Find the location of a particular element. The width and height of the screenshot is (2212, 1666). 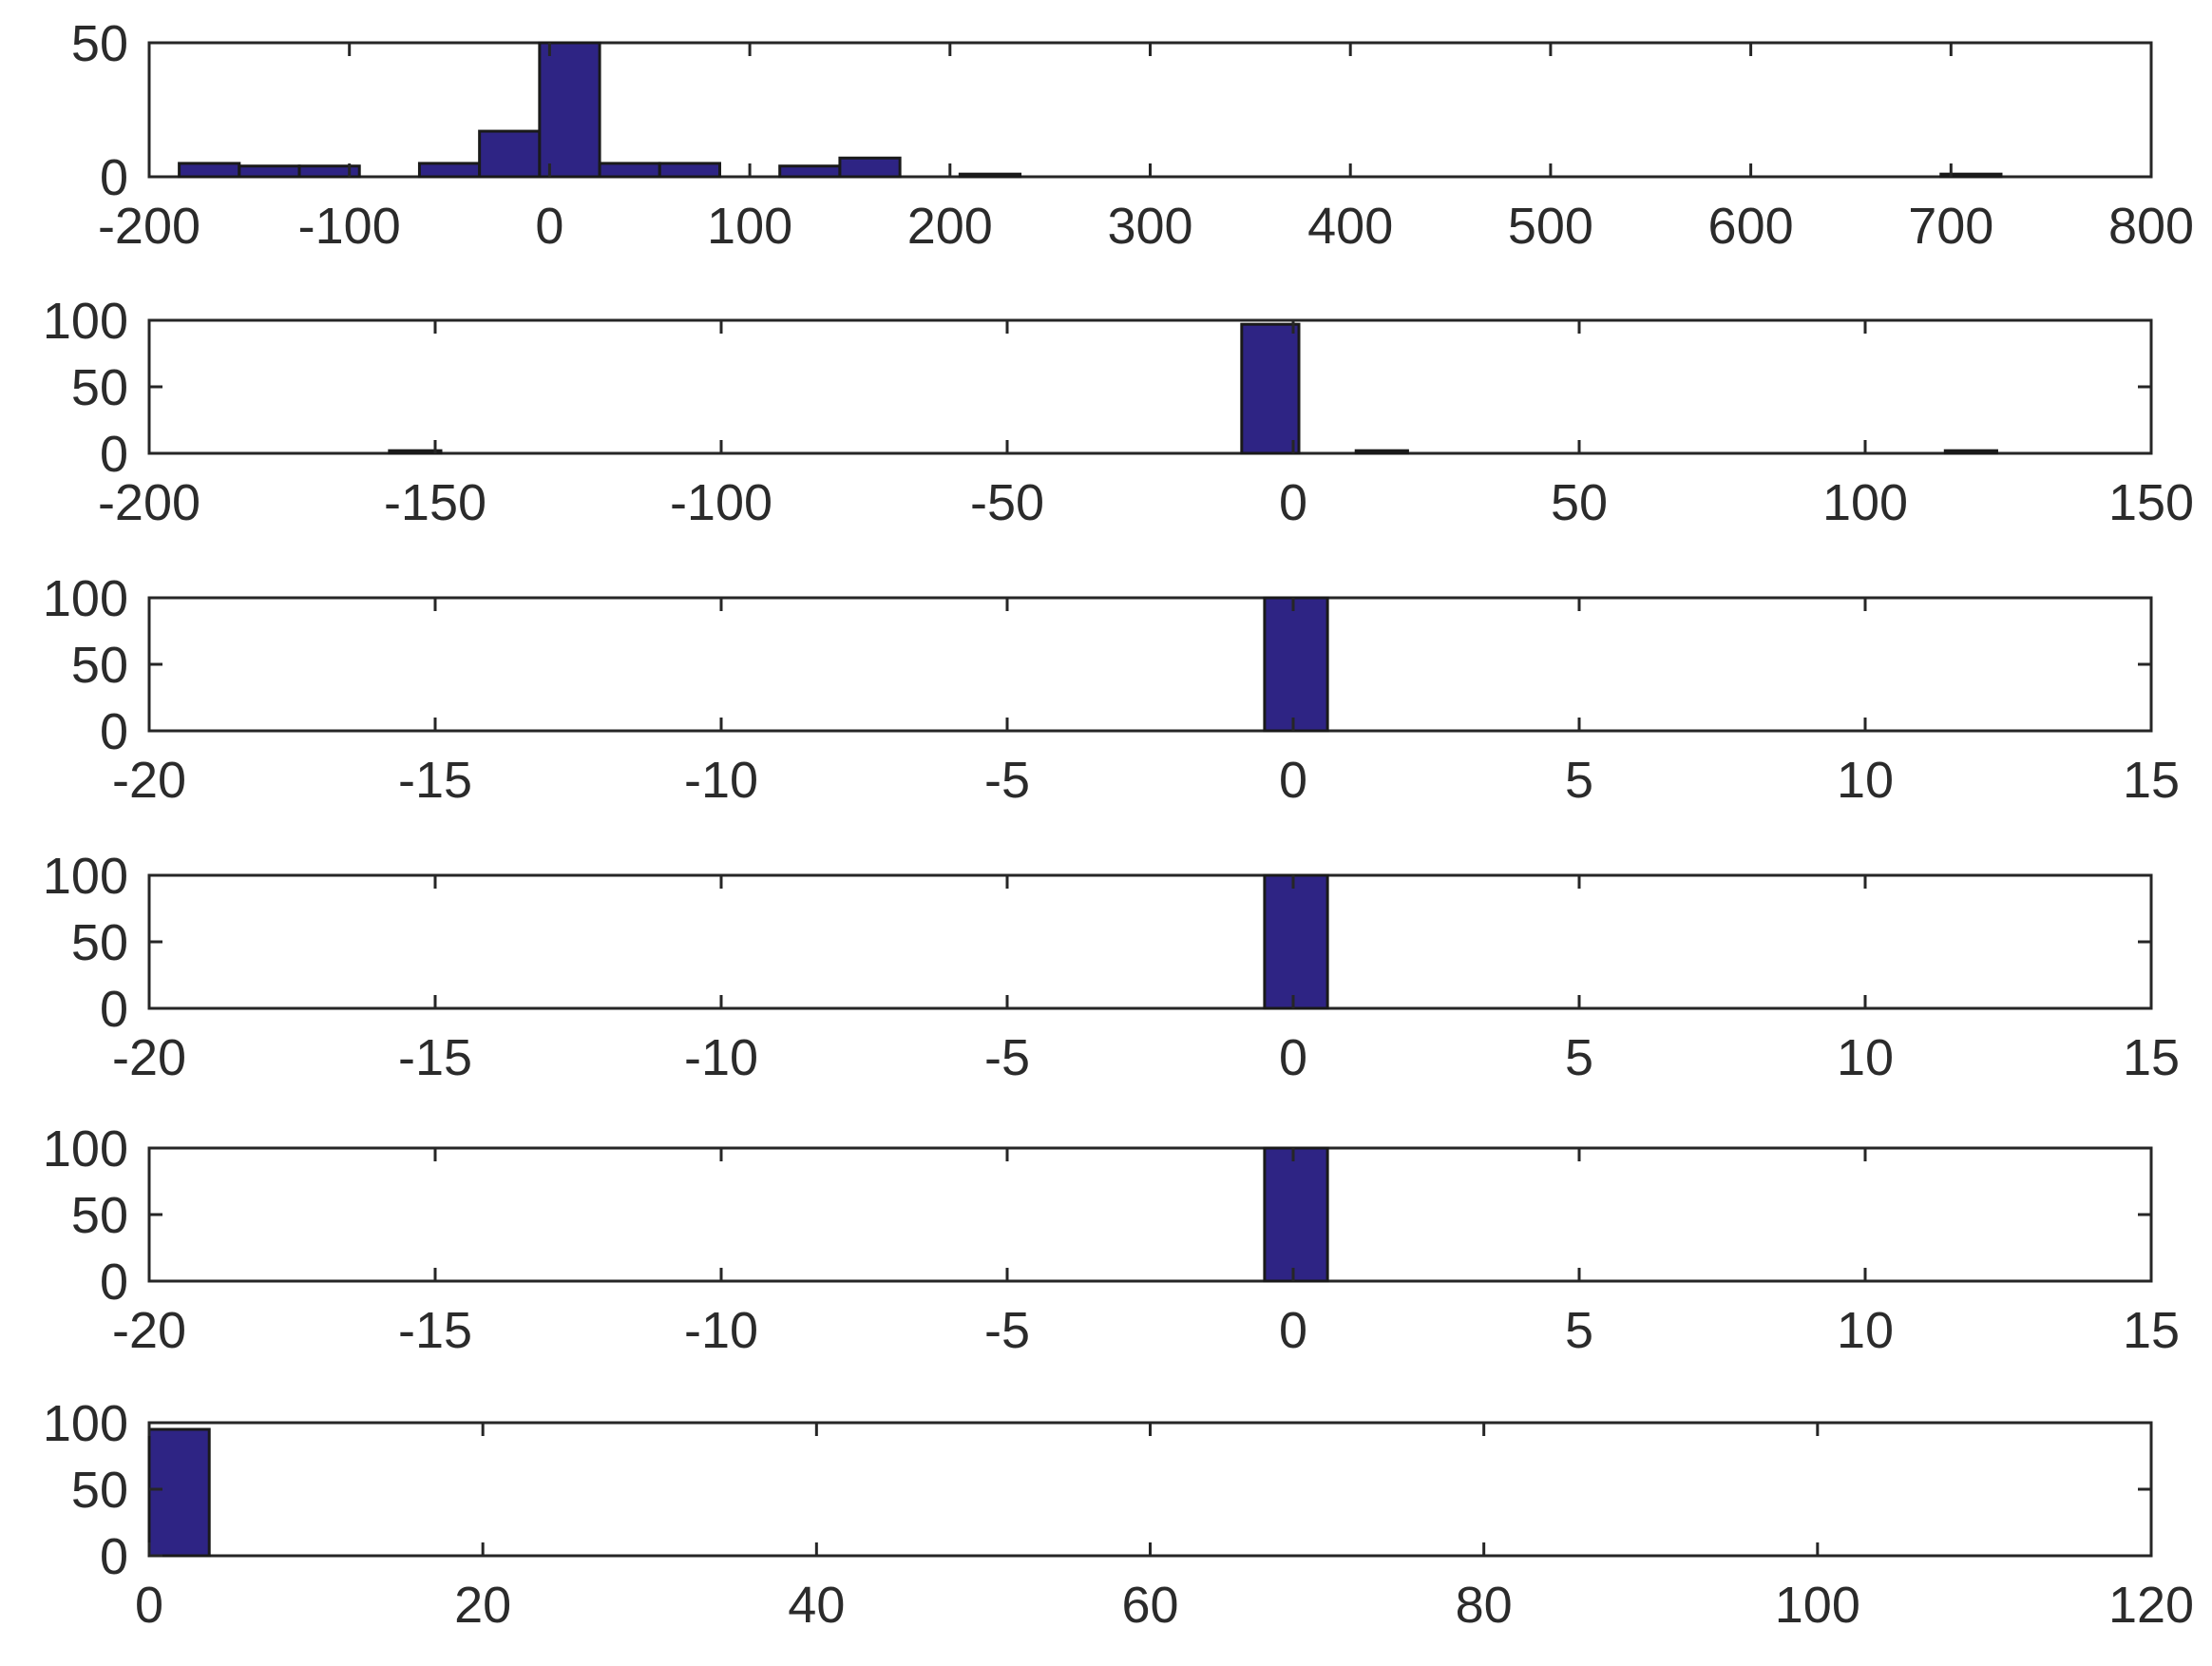

x-tick-label: 40 is located at coordinates (817, 1605).